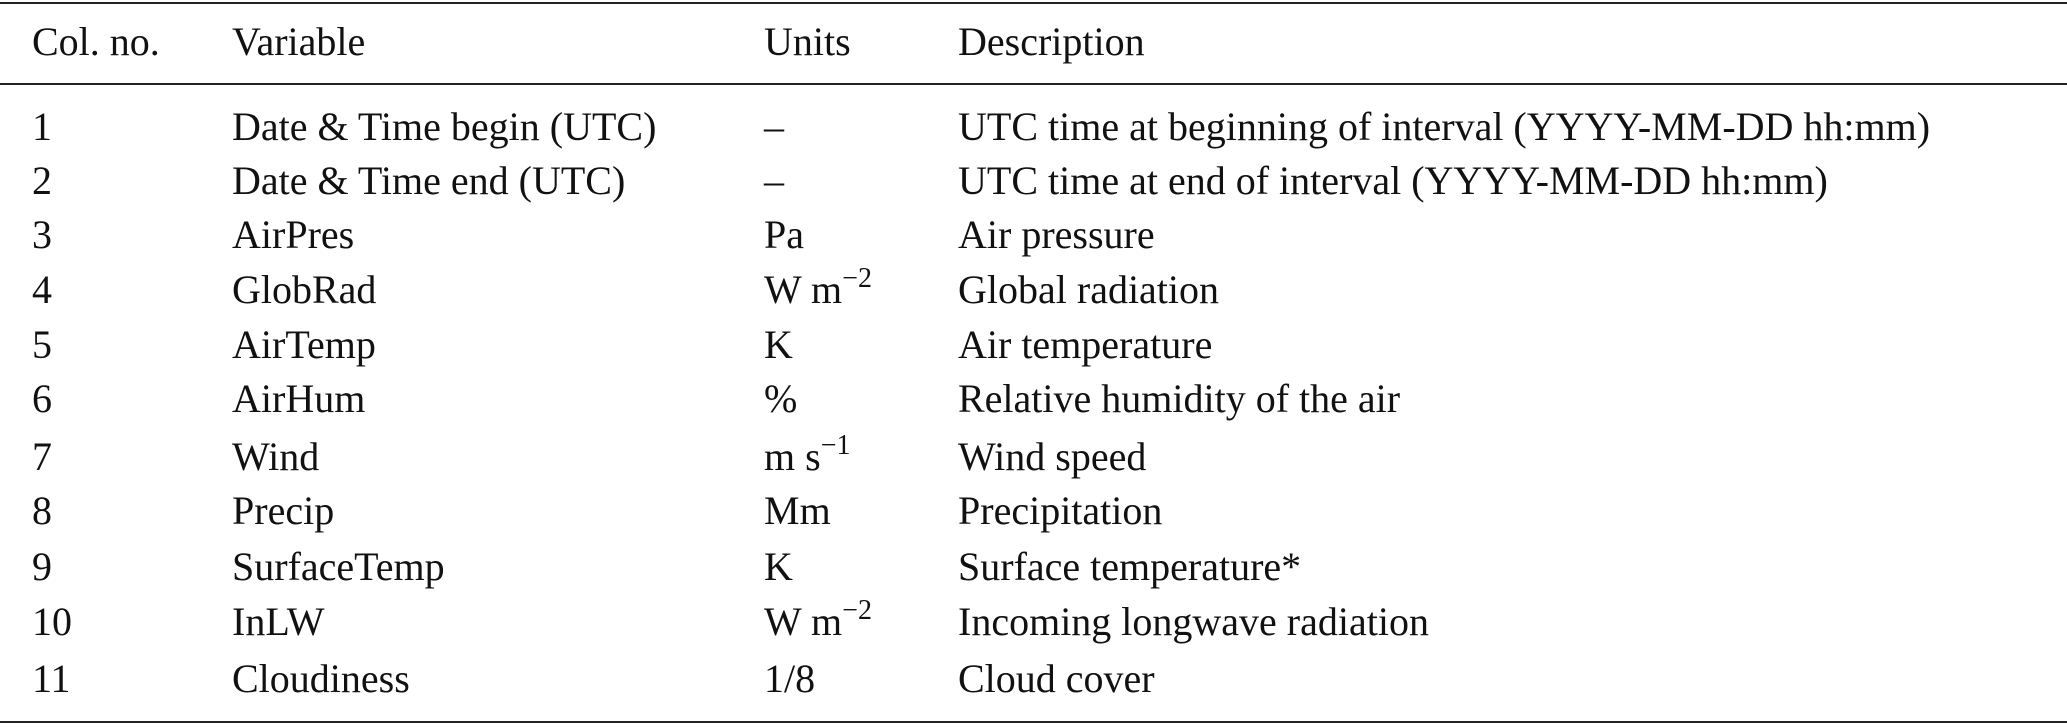 The image size is (2067, 727). I want to click on variable-cell: SurfaceTemp, so click(338, 566).